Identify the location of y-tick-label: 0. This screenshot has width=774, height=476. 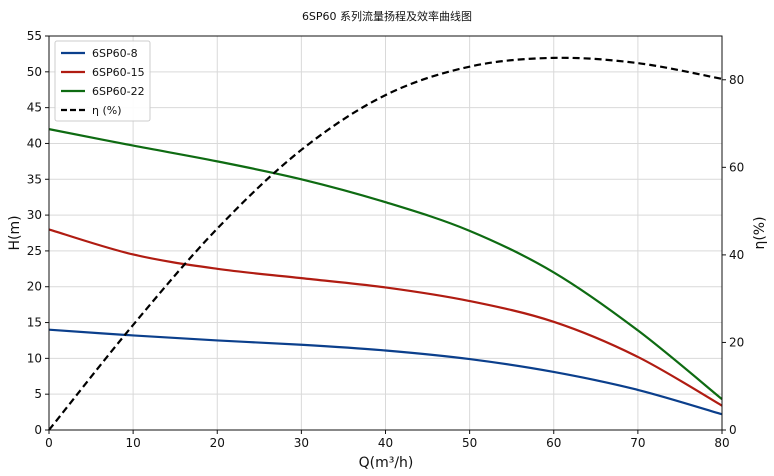
(38, 430).